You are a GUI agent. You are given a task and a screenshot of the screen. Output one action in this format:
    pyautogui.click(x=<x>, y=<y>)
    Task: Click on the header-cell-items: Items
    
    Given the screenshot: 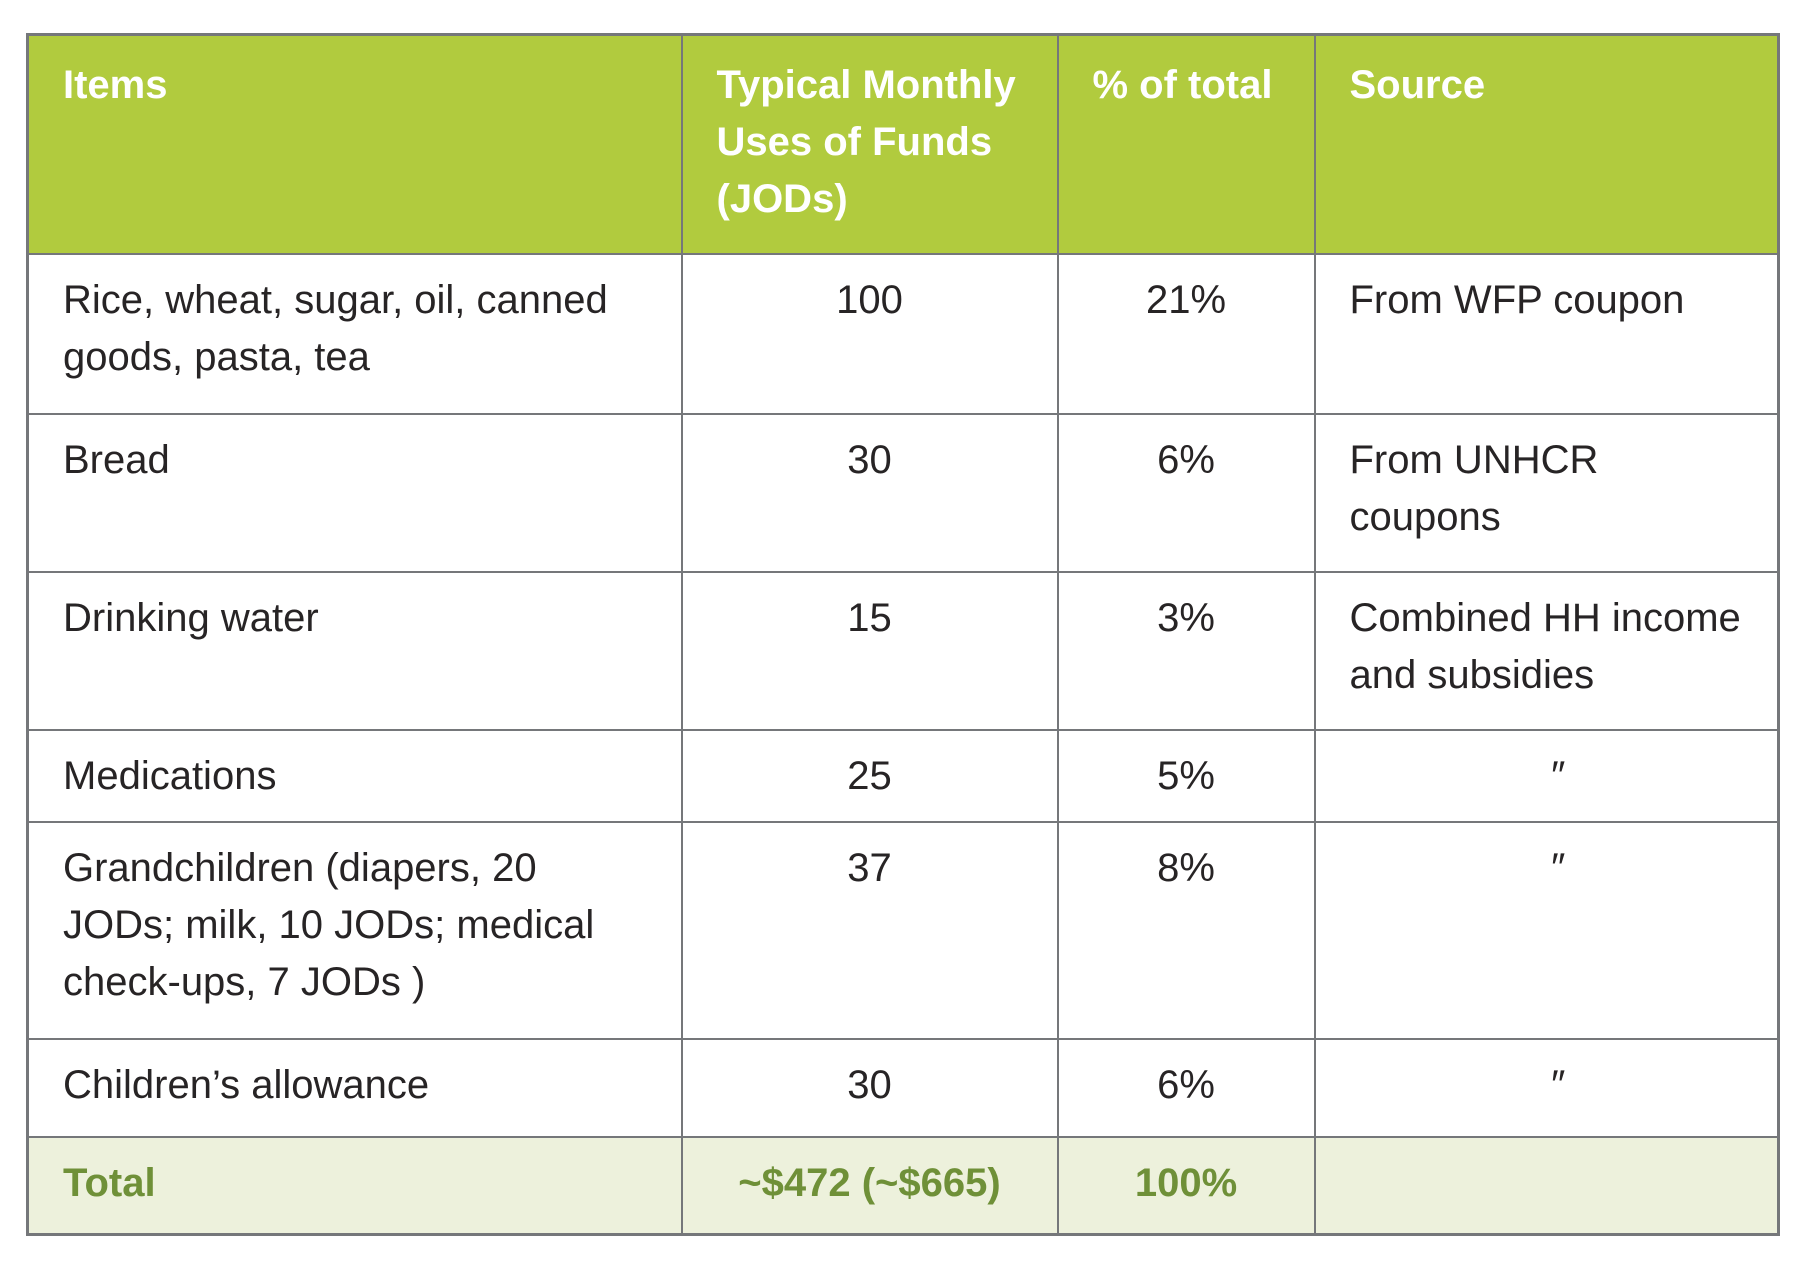 What is the action you would take?
    pyautogui.click(x=354, y=144)
    